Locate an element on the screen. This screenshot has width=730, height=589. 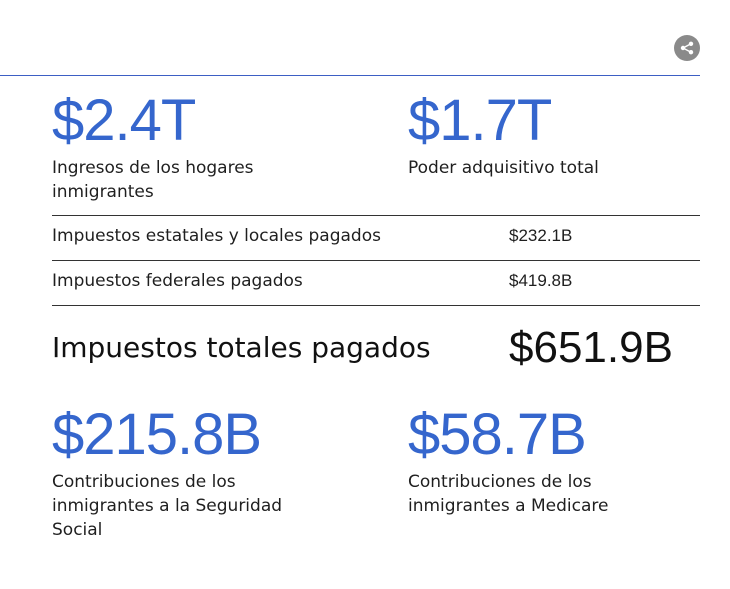
stat-value: $58.7B is located at coordinates (497, 434).